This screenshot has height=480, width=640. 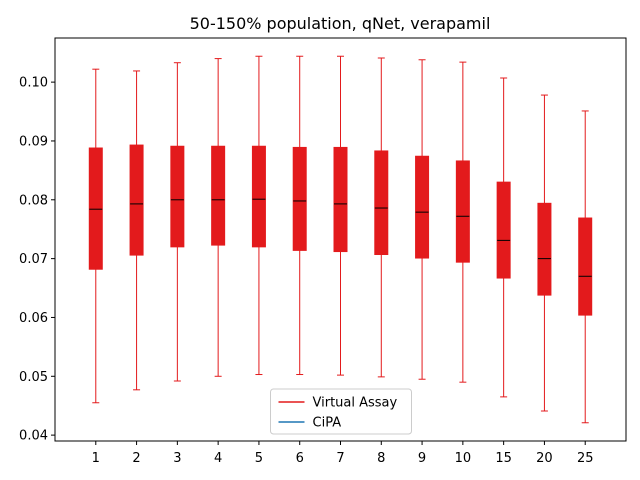 What do you see at coordinates (33, 259) in the screenshot?
I see `y-tick-label: 0.07` at bounding box center [33, 259].